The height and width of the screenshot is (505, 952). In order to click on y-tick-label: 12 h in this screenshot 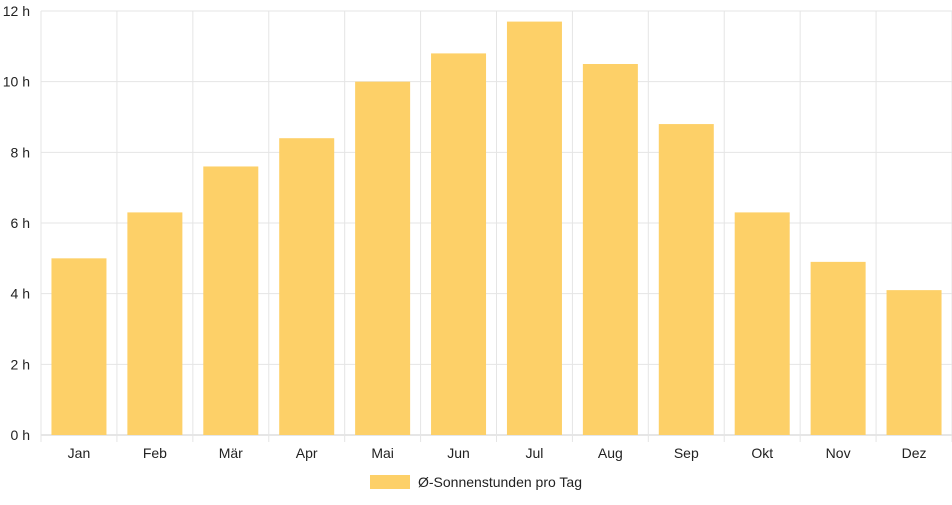, I will do `click(16, 11)`.